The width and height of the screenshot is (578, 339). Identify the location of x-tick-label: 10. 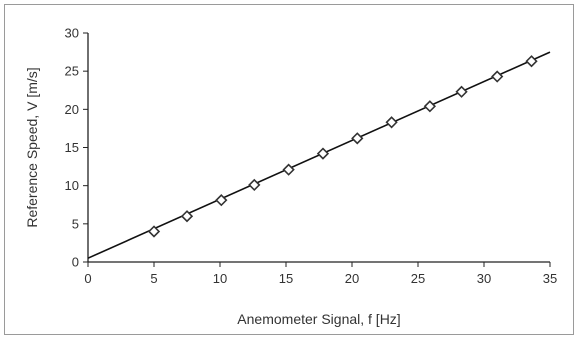
(220, 278).